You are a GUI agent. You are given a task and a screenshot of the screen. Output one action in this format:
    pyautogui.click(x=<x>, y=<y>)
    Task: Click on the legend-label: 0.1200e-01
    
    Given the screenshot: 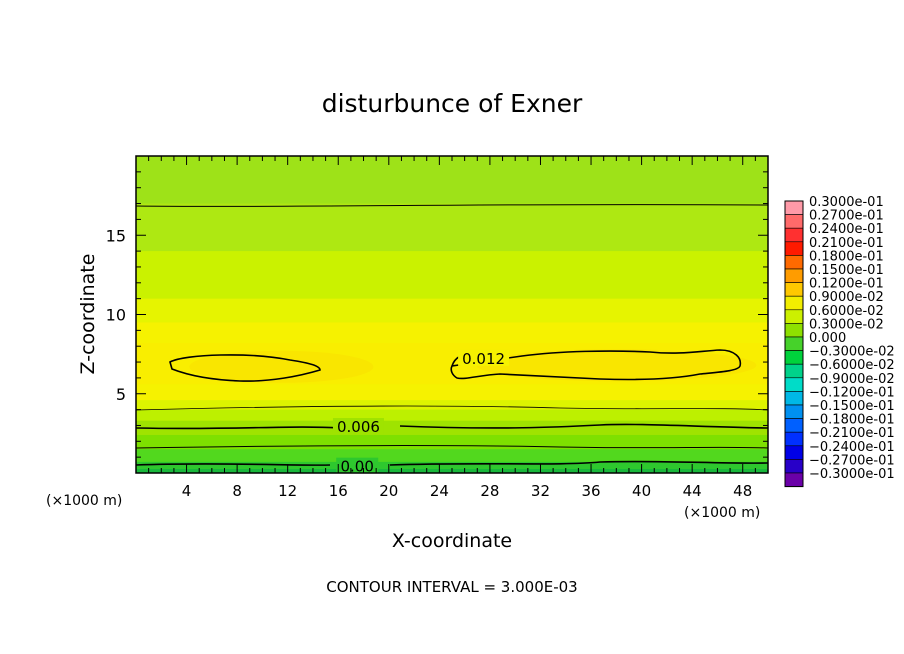 What is the action you would take?
    pyautogui.click(x=846, y=284)
    